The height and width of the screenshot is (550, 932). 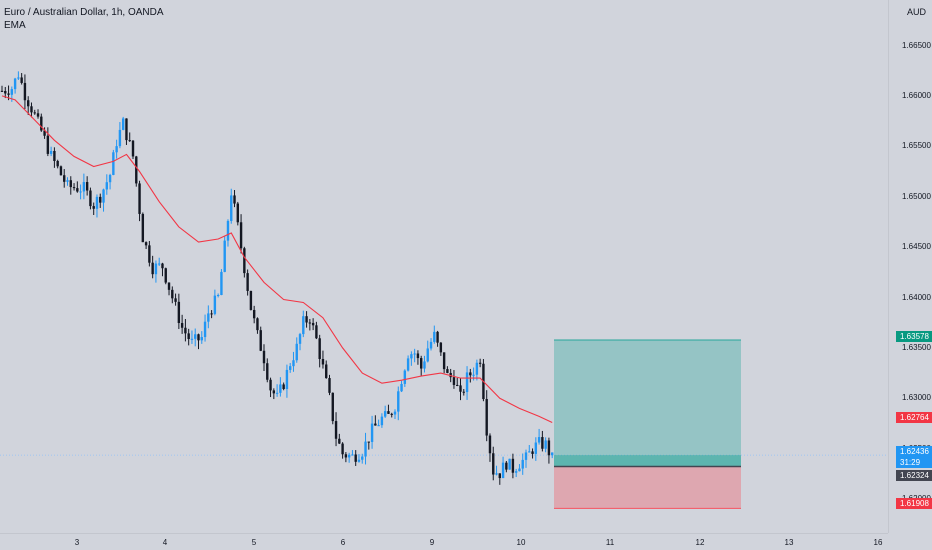 What do you see at coordinates (914, 475) in the screenshot?
I see `entry-price-label: 1.62324` at bounding box center [914, 475].